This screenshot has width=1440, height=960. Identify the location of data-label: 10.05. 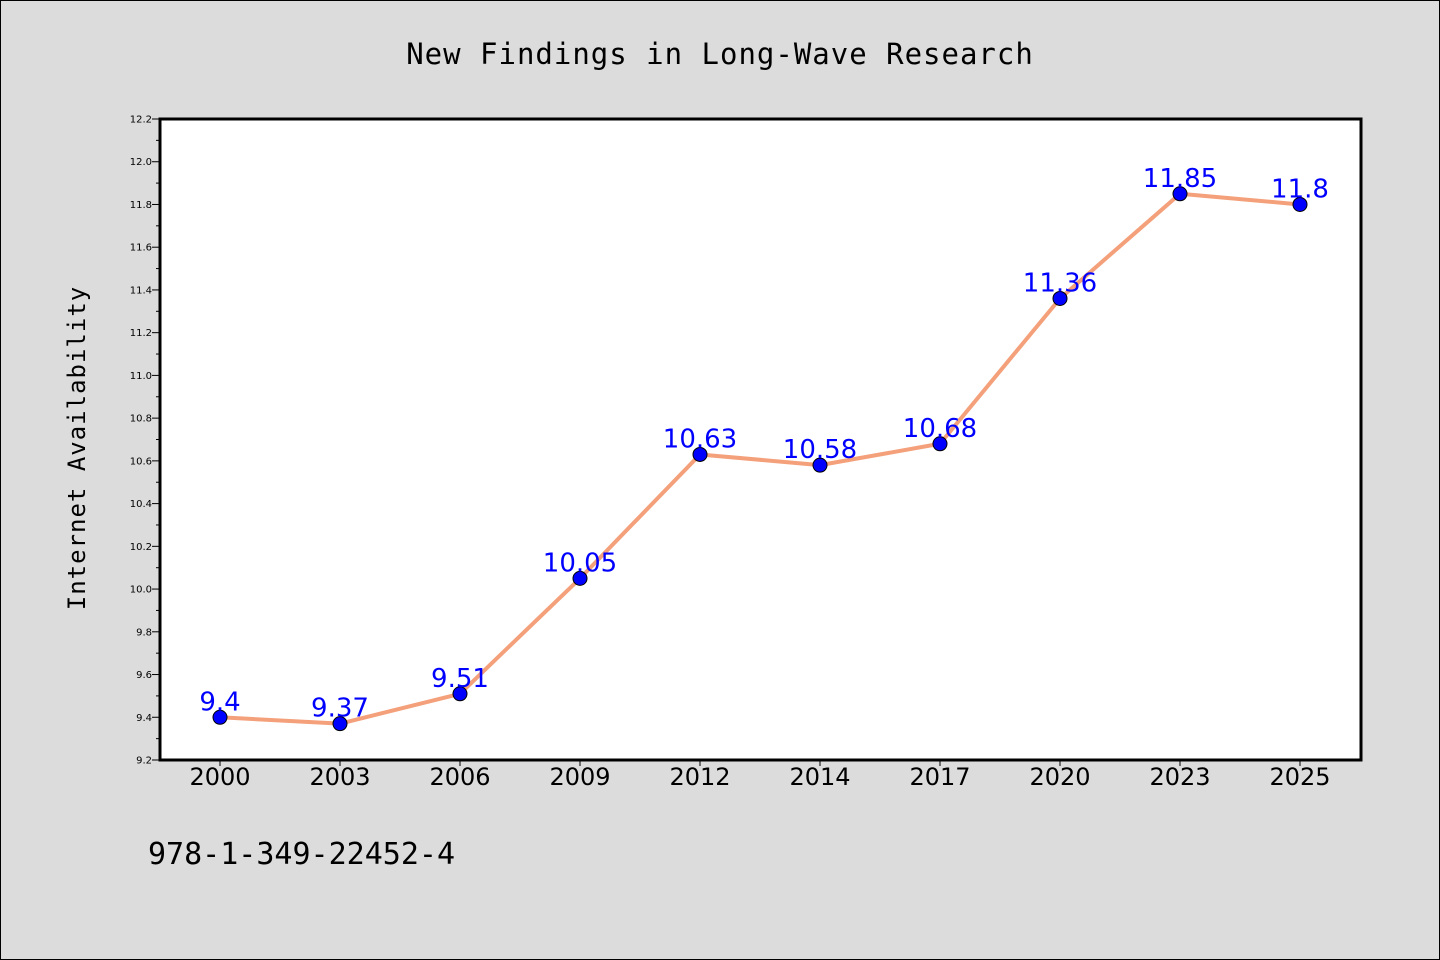
(580, 563).